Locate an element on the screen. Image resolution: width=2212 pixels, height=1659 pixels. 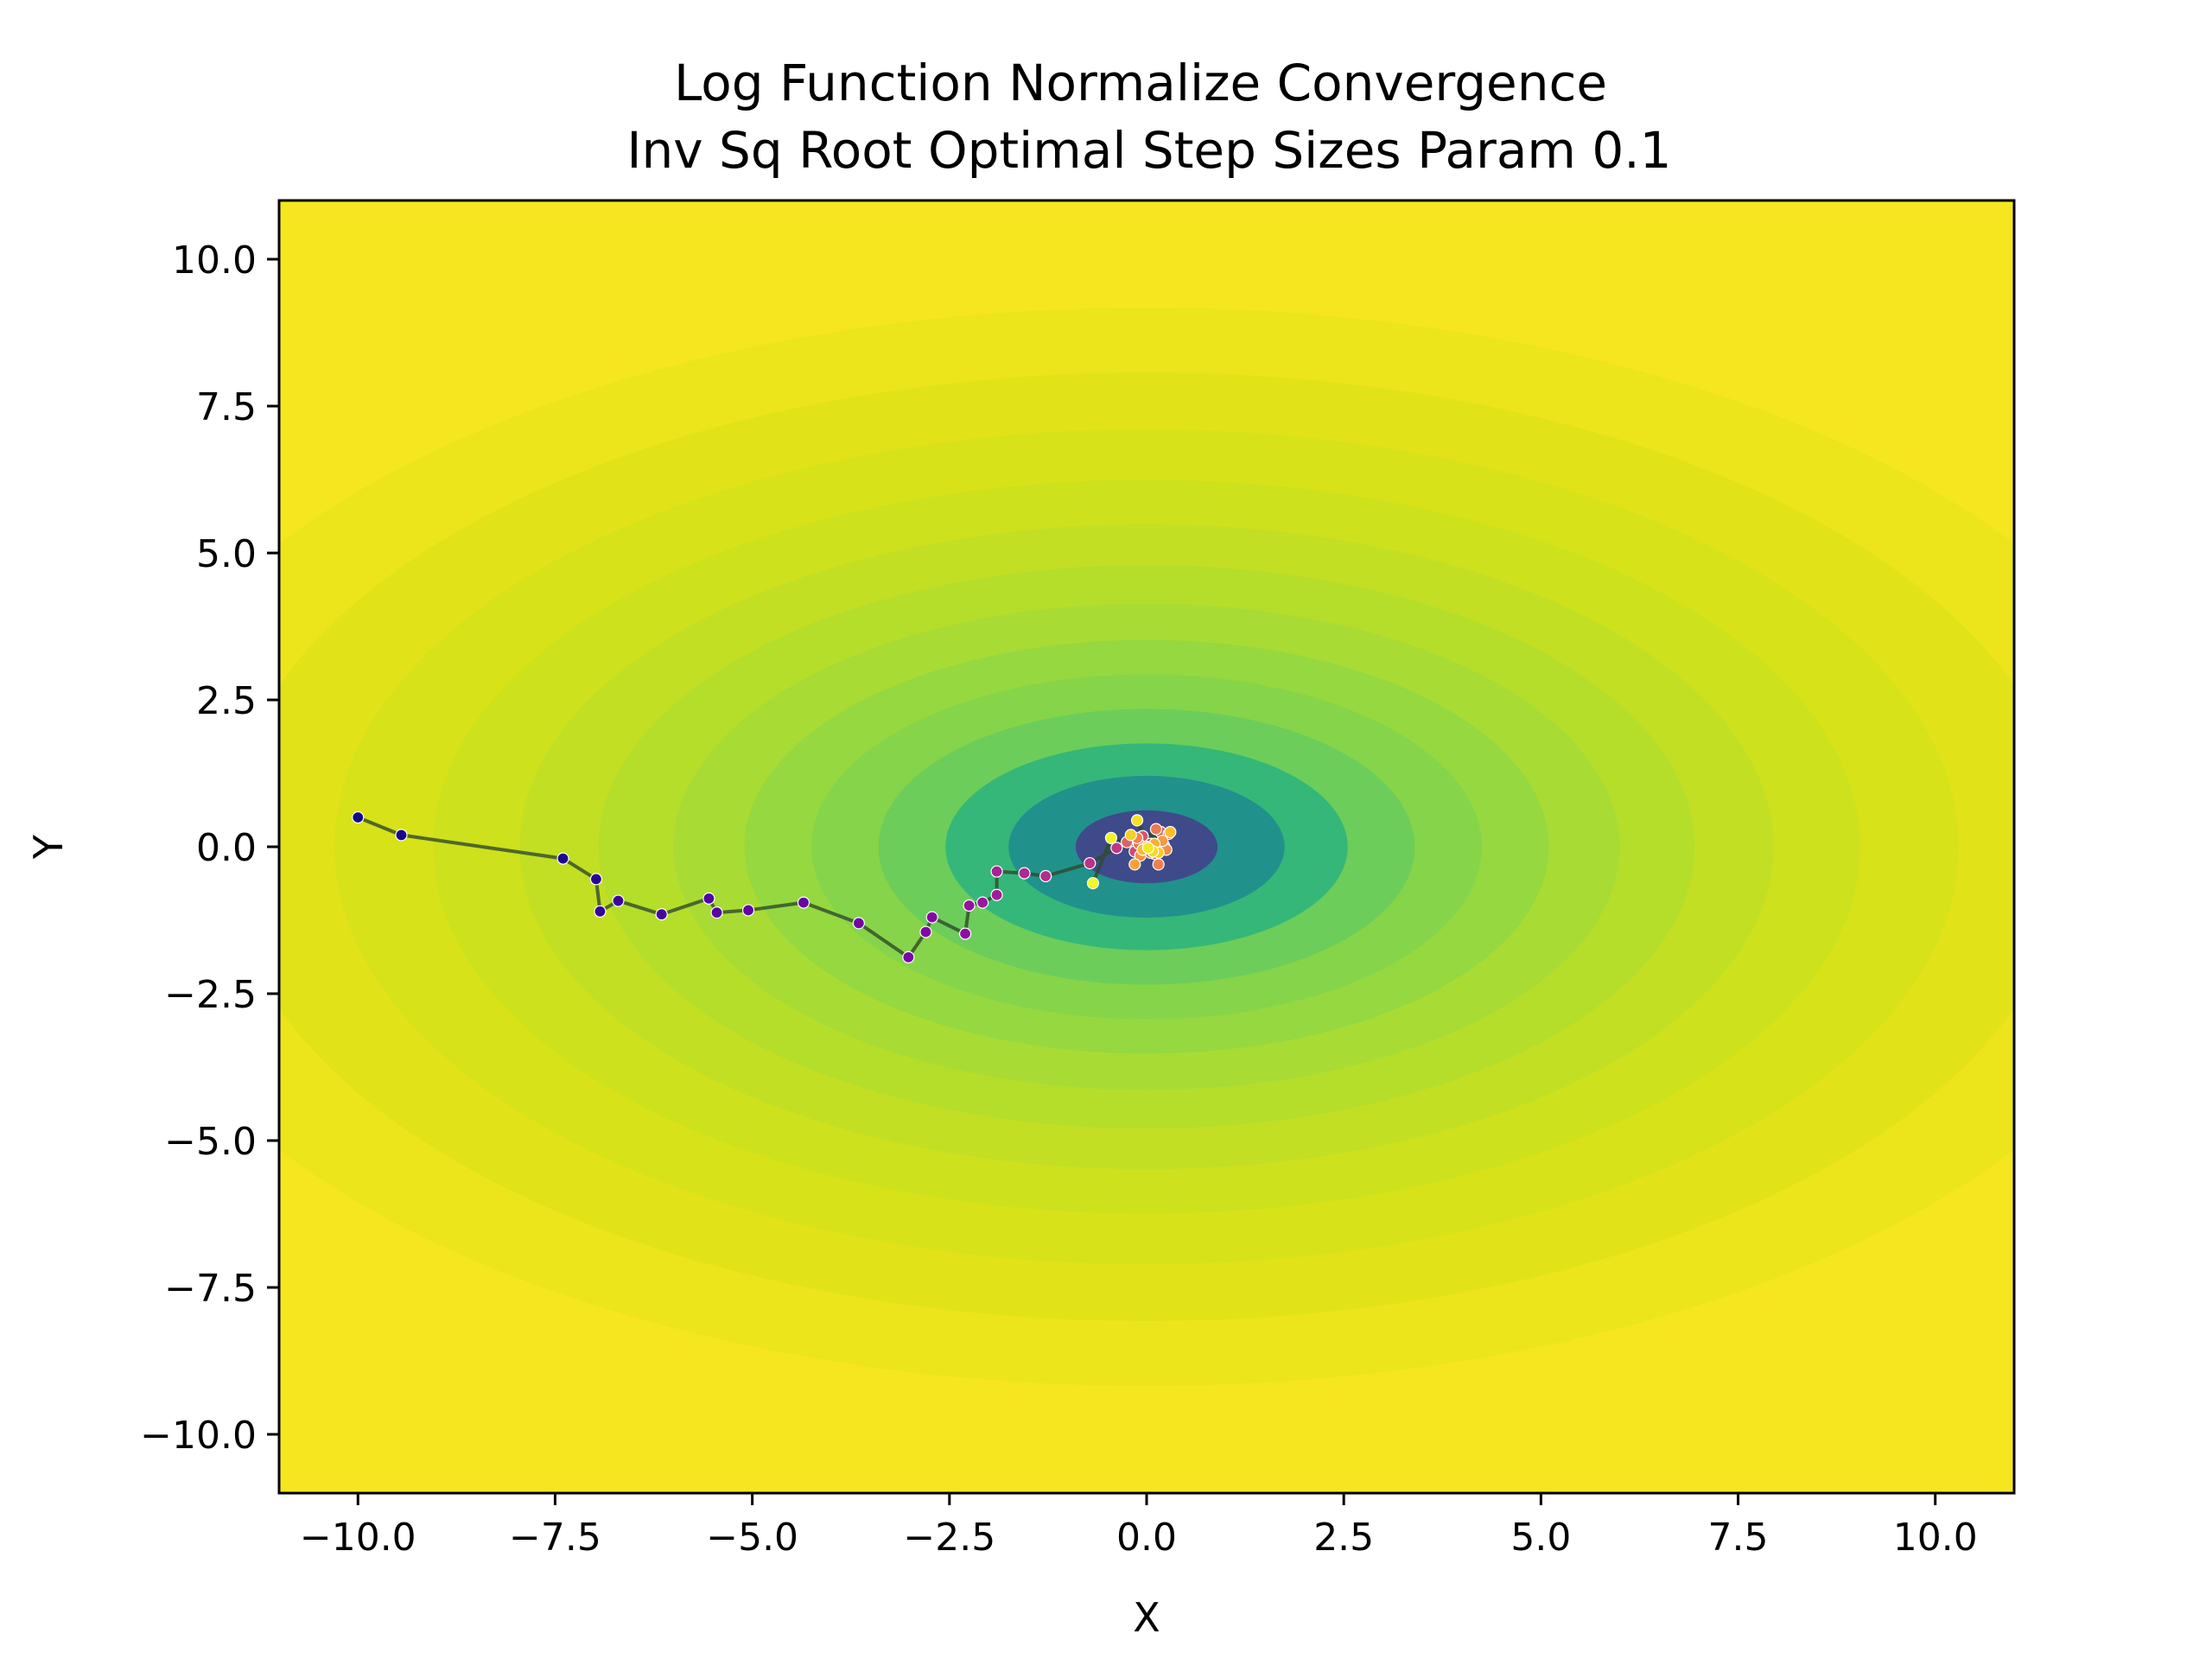
y-axis: −10.0 −7.5 −5.0 −2.5 0.0 2.5 5.0 7.5 10.0 is located at coordinates (209, 848).